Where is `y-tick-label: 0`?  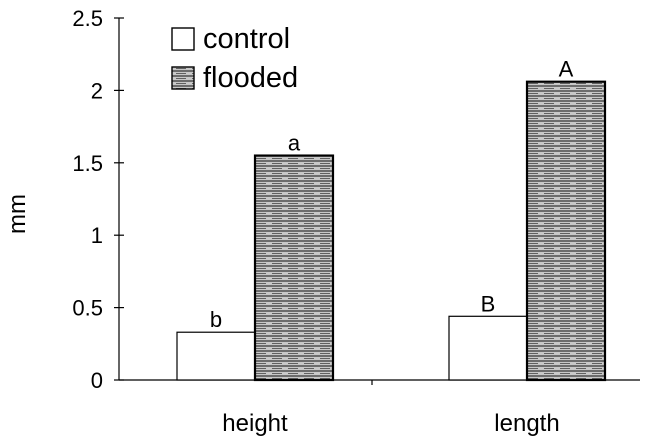
y-tick-label: 0 is located at coordinates (97, 380).